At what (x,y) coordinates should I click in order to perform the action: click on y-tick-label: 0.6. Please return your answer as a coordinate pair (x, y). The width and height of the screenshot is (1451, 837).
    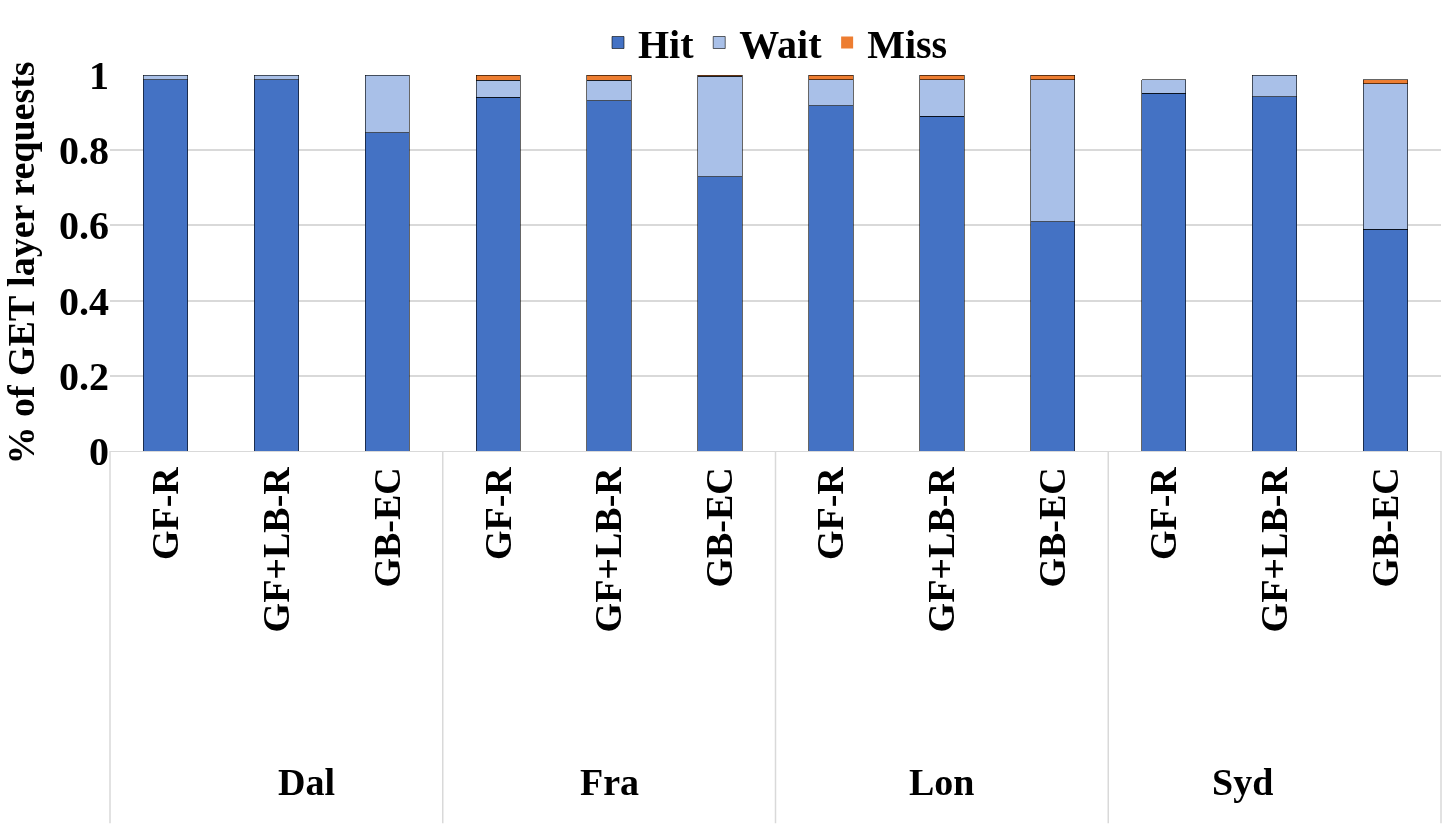
    Looking at the image, I should click on (84, 226).